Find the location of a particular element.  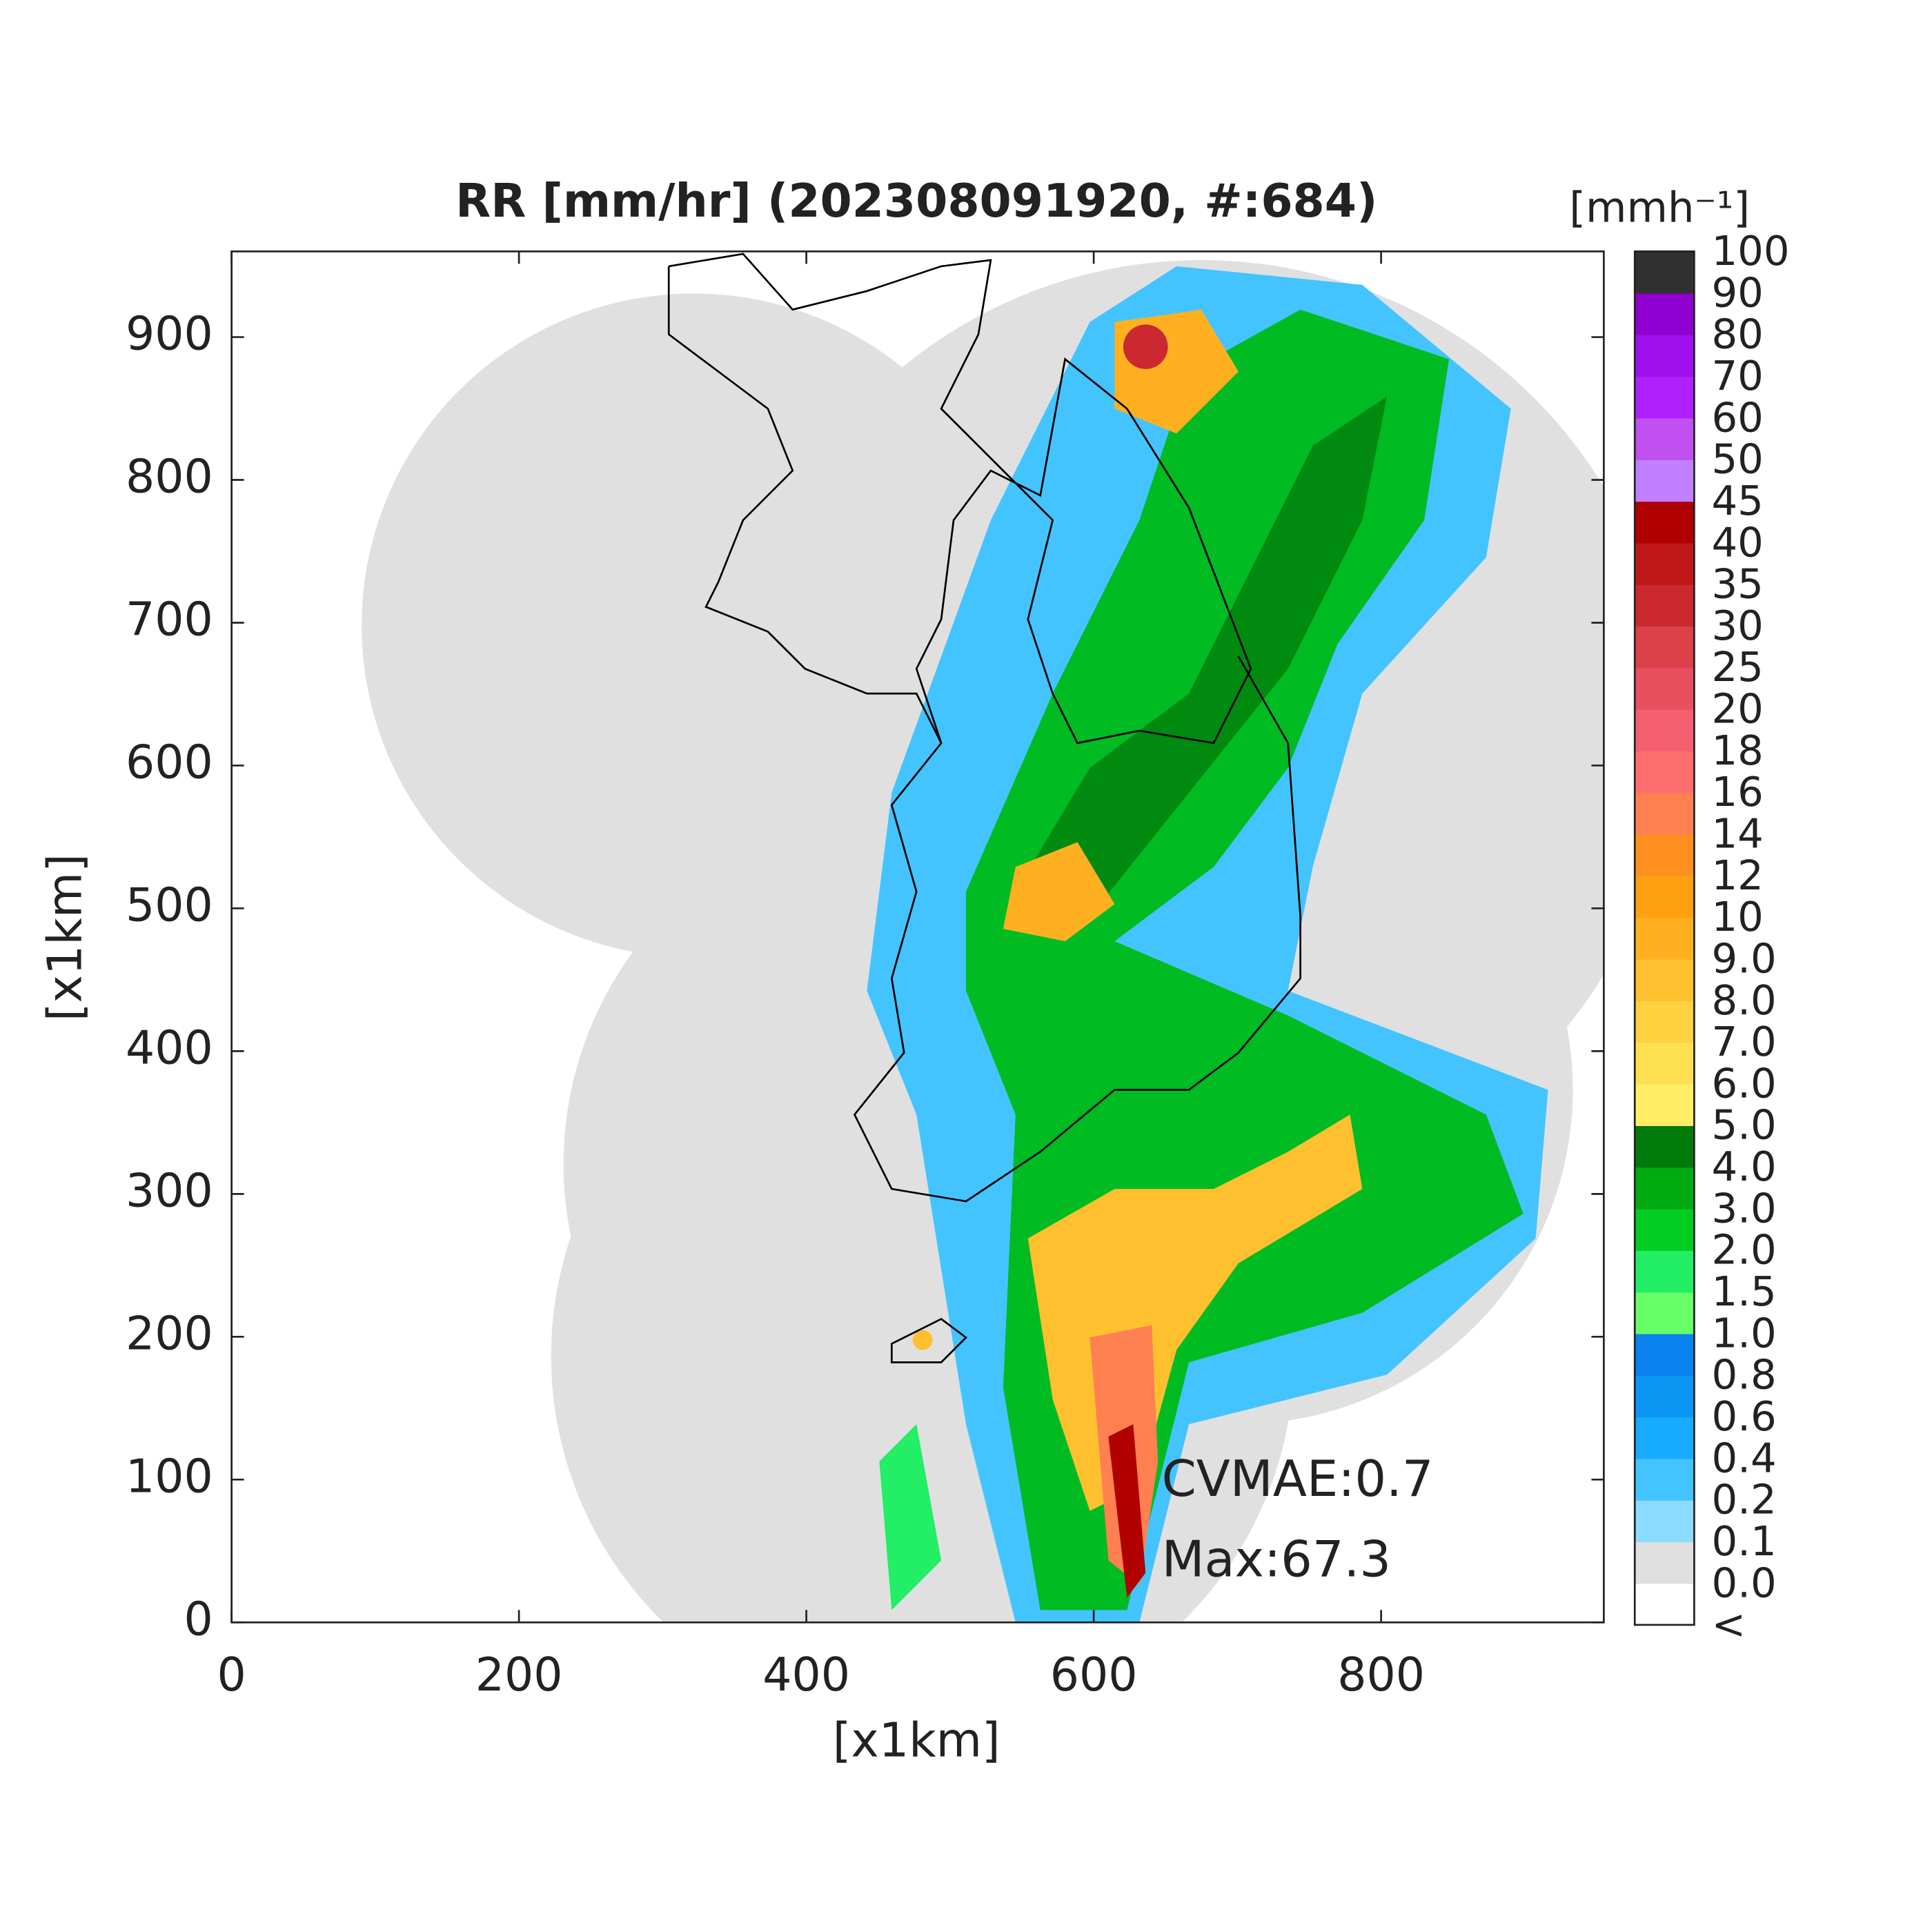

colorbar-label: 0.8 is located at coordinates (1744, 1375).